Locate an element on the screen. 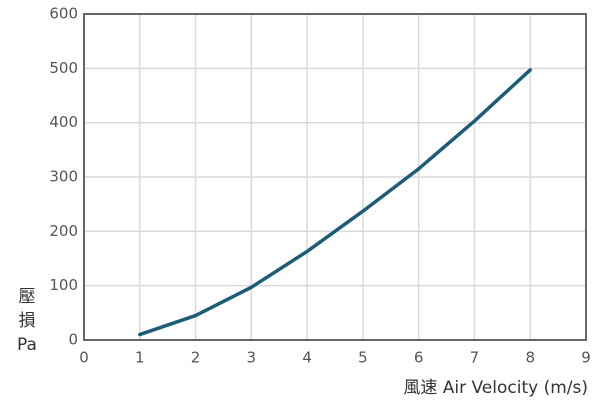 The image size is (600, 410). x-tick-label: 5 is located at coordinates (363, 358).